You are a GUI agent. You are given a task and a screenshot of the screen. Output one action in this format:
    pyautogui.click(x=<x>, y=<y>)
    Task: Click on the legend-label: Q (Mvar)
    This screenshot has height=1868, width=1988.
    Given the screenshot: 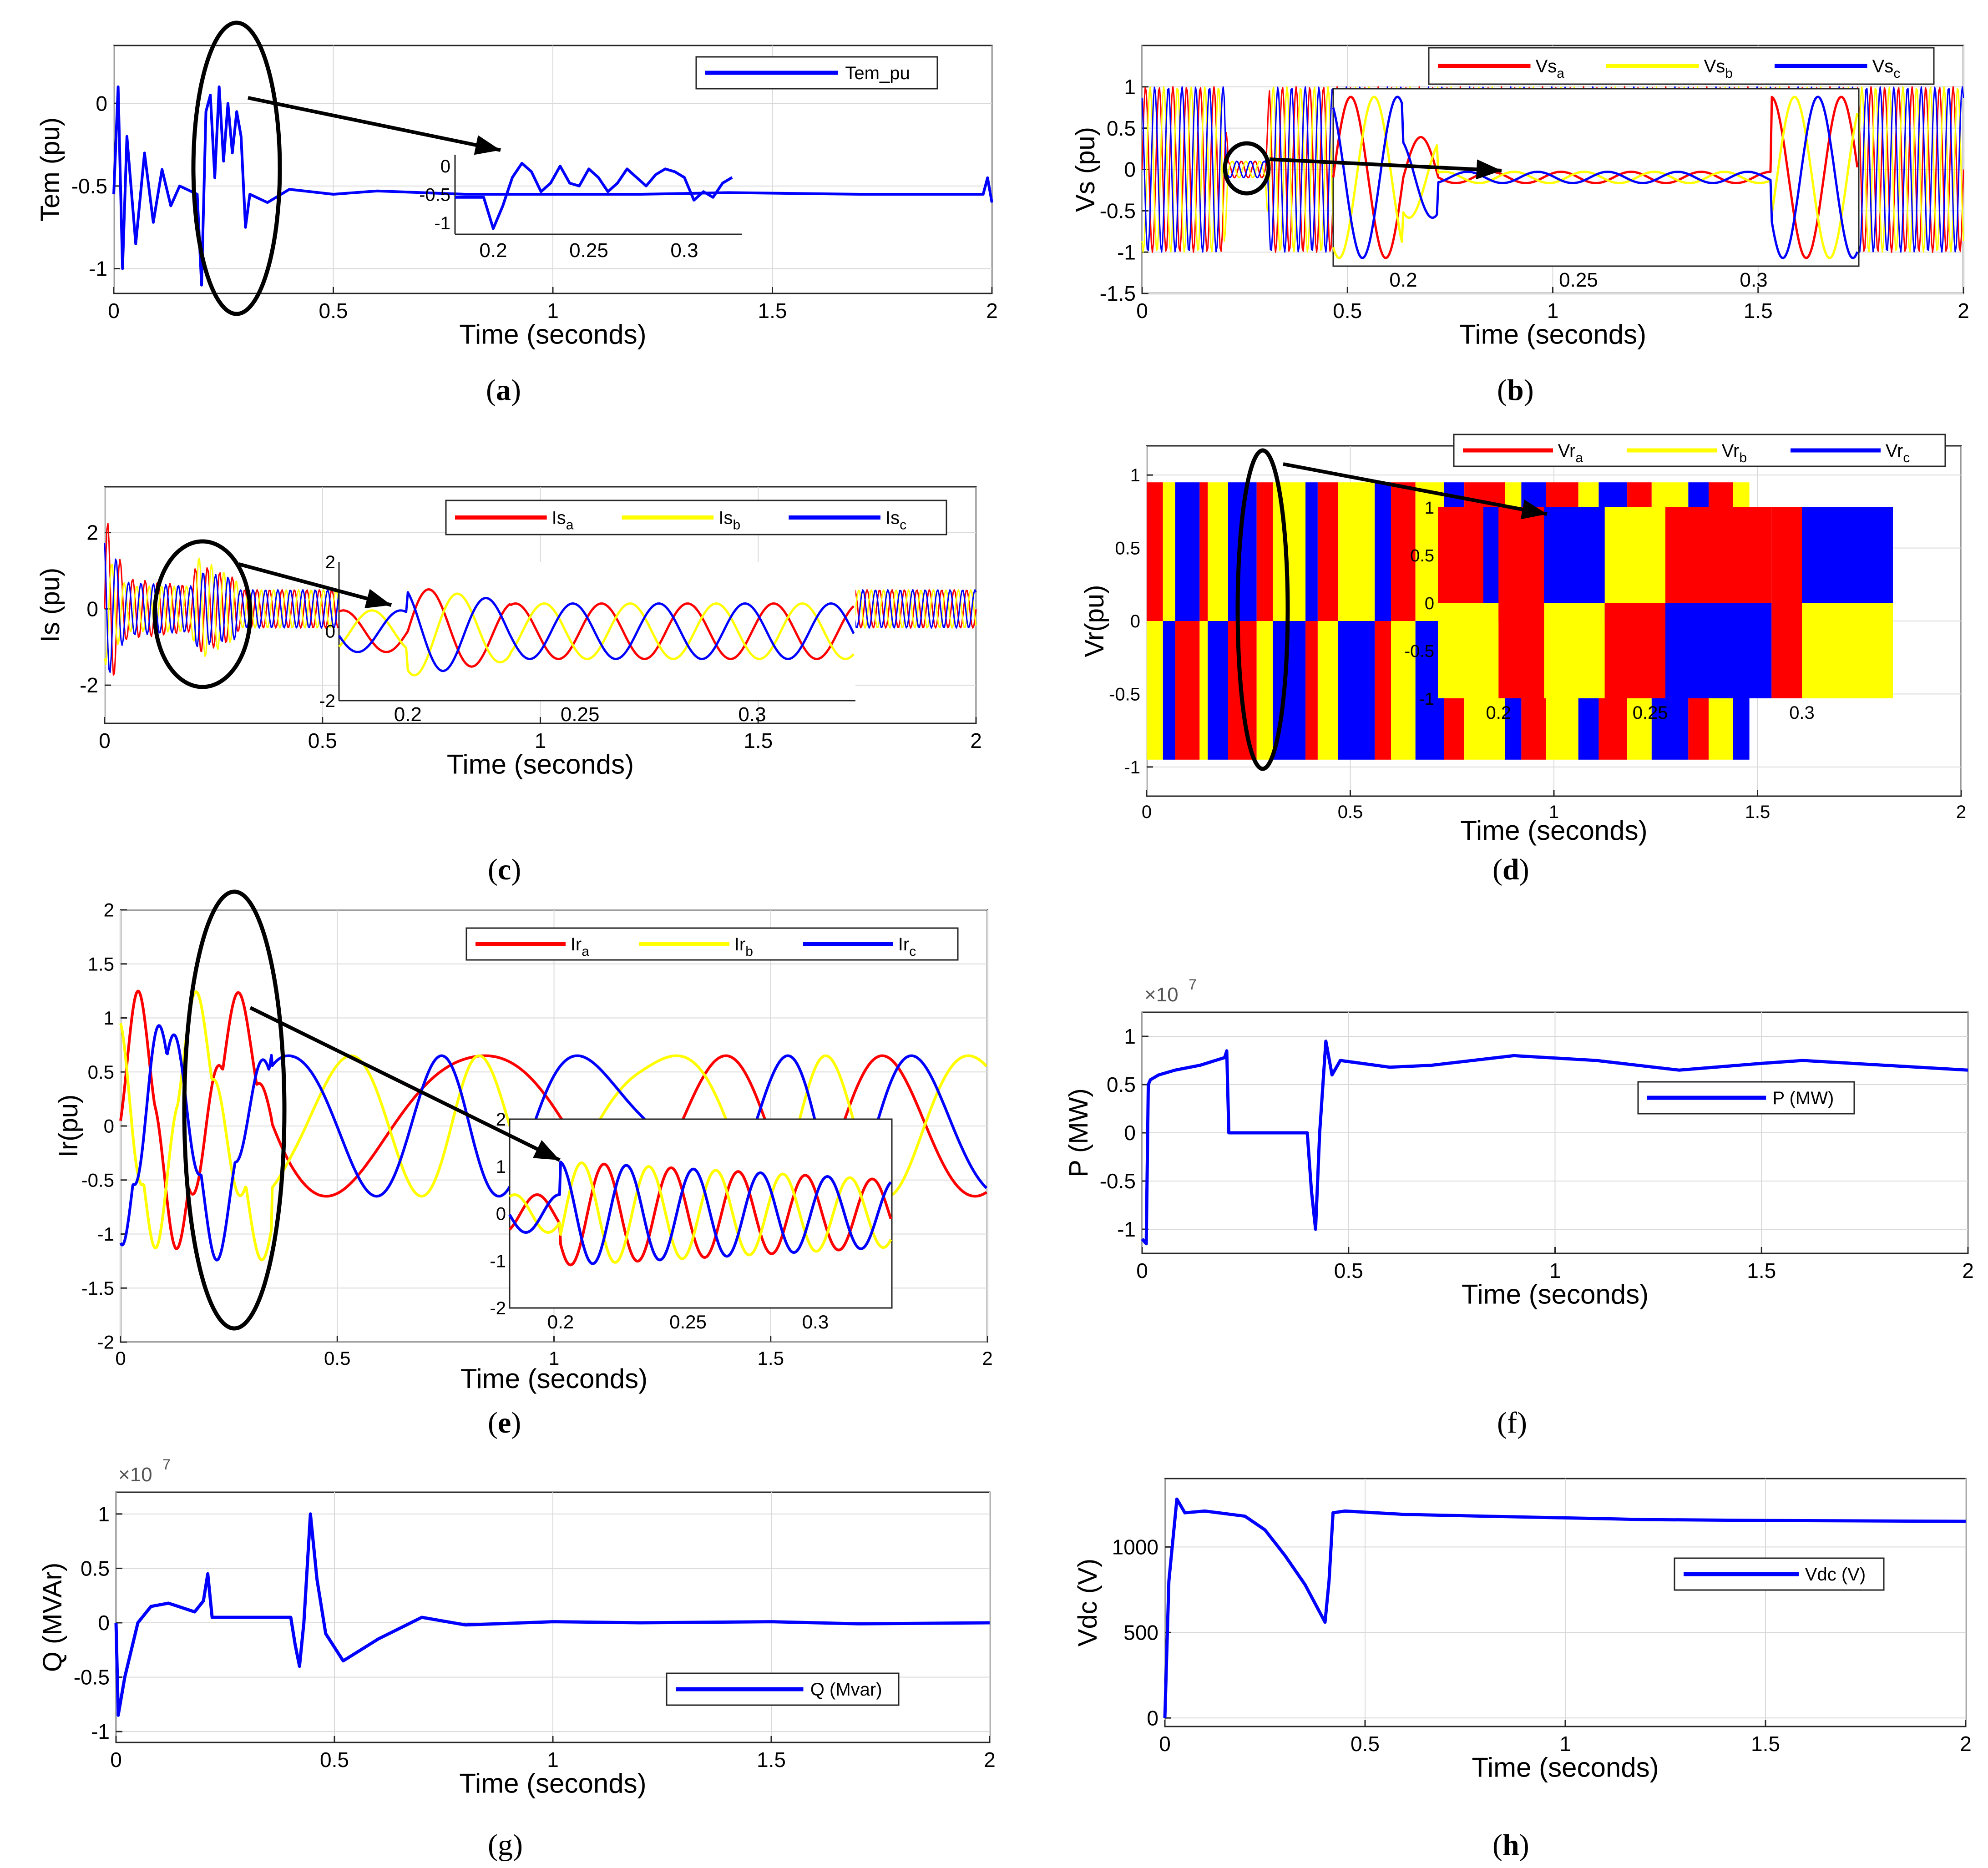 What is the action you would take?
    pyautogui.click(x=846, y=1690)
    